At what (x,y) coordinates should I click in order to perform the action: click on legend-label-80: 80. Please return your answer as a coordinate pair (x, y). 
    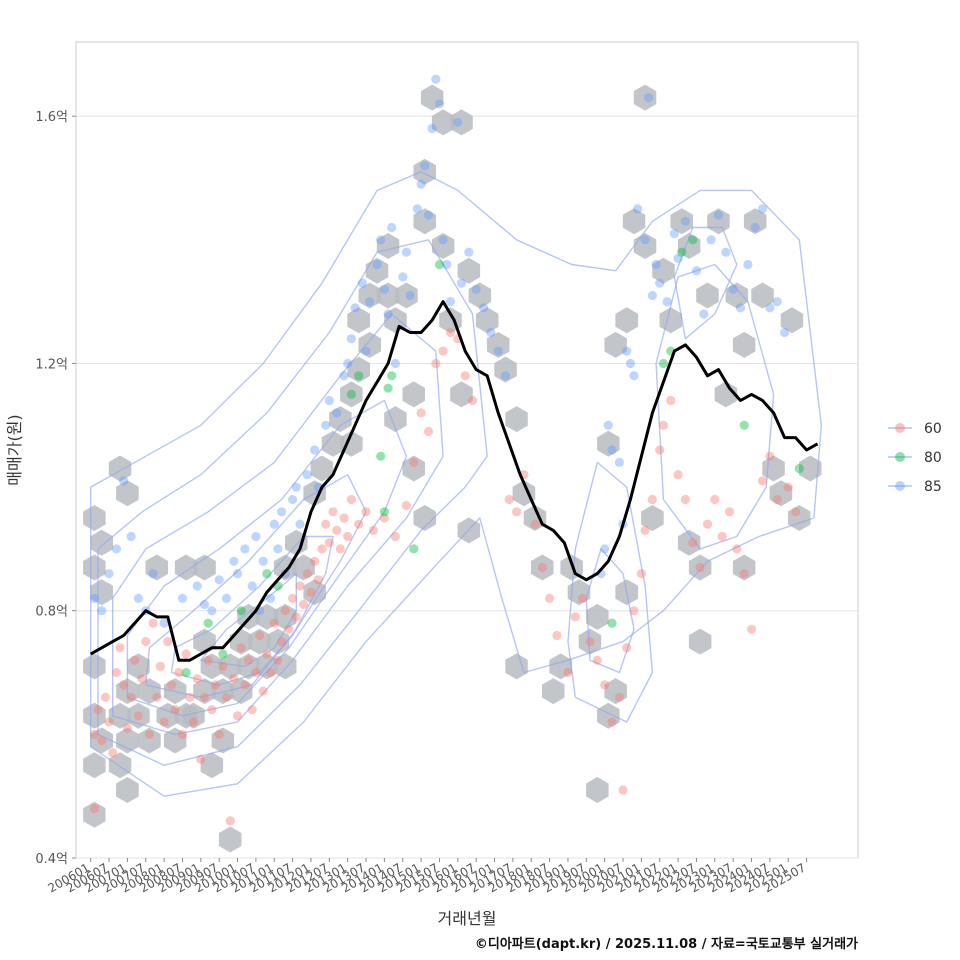
    Looking at the image, I should click on (933, 458).